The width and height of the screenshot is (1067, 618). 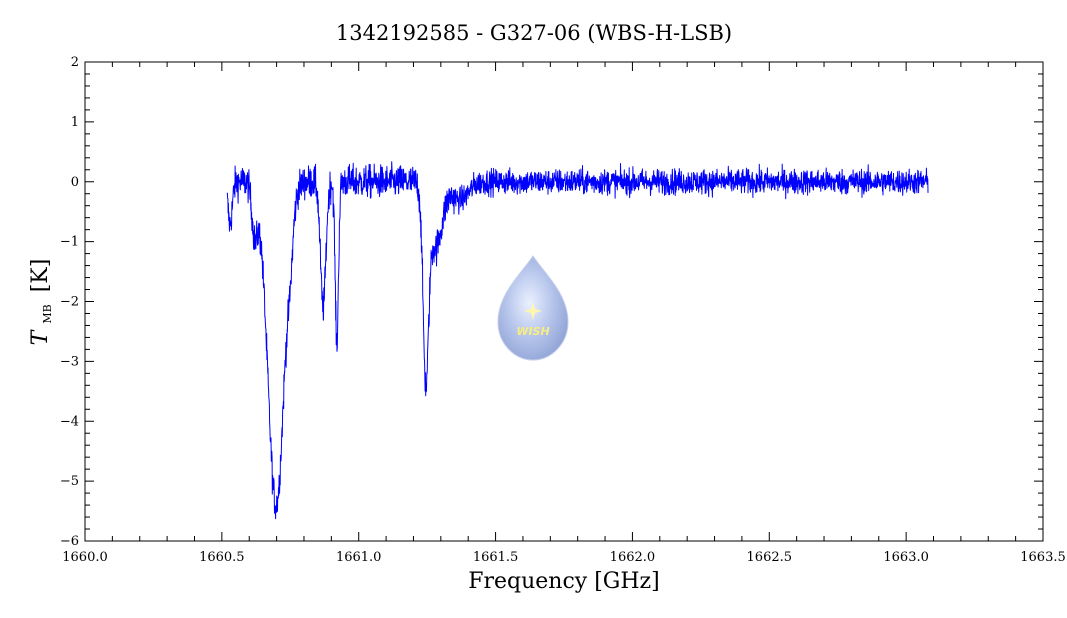 What do you see at coordinates (75, 182) in the screenshot?
I see `y-tick-label: 0` at bounding box center [75, 182].